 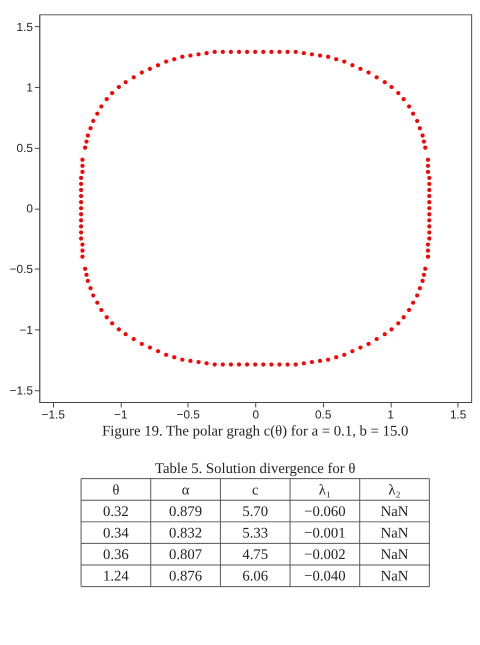 I want to click on text: 0.32, so click(x=116, y=512).